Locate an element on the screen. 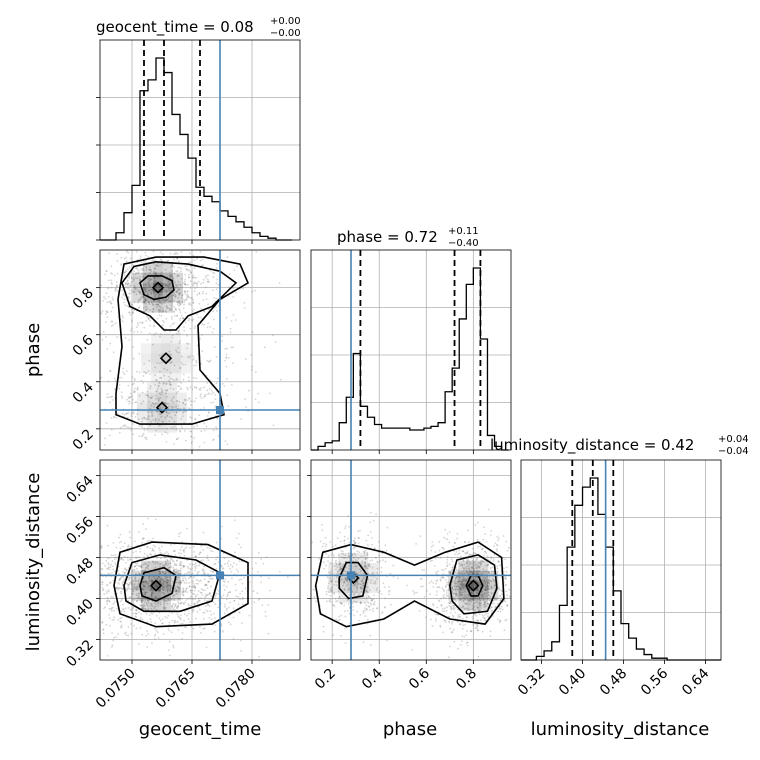  panel-phase-luminosity_distance is located at coordinates (411, 560).